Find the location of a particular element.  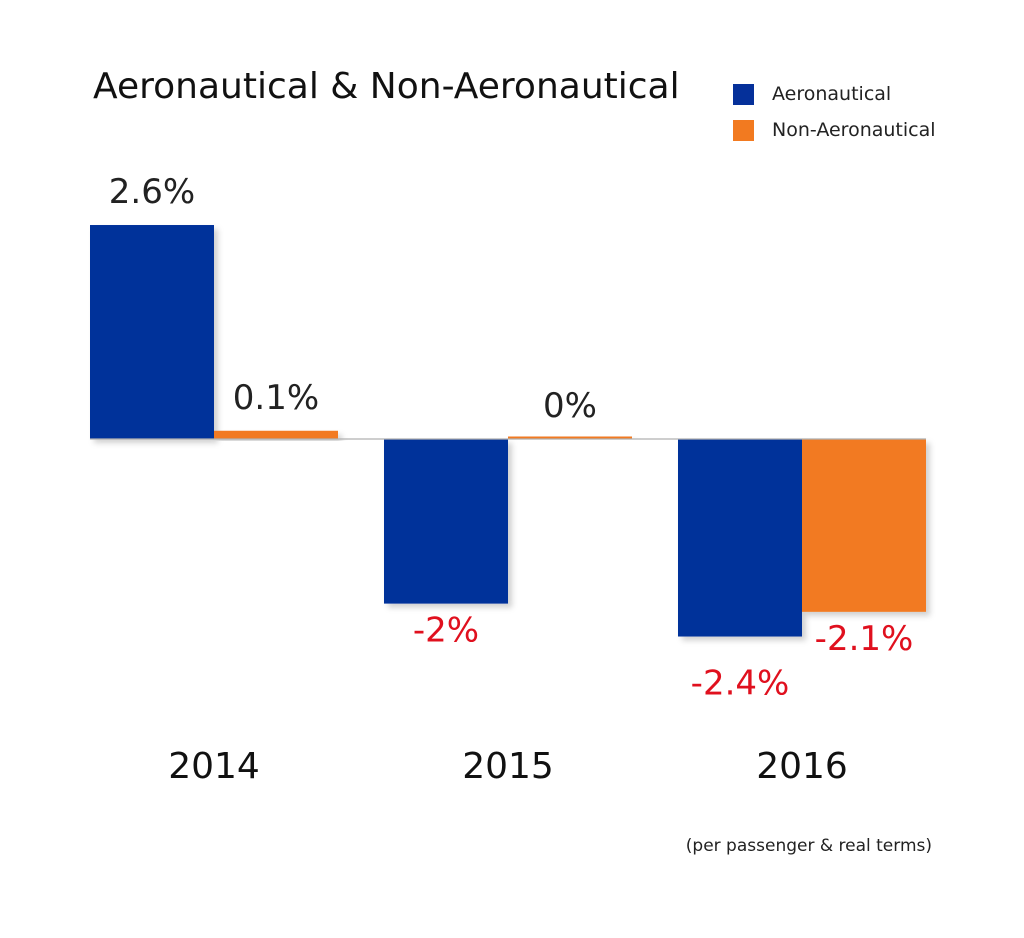

bar-aeronautical-2015 is located at coordinates (446, 521).